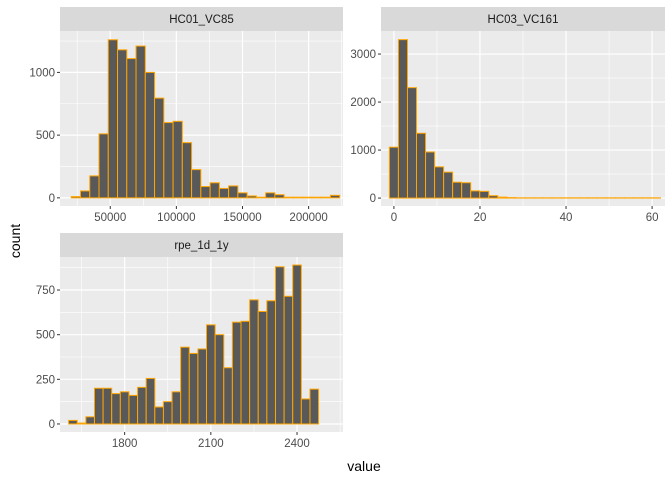  Describe the element at coordinates (242, 218) in the screenshot. I see `x-tick-label: 150000` at that location.